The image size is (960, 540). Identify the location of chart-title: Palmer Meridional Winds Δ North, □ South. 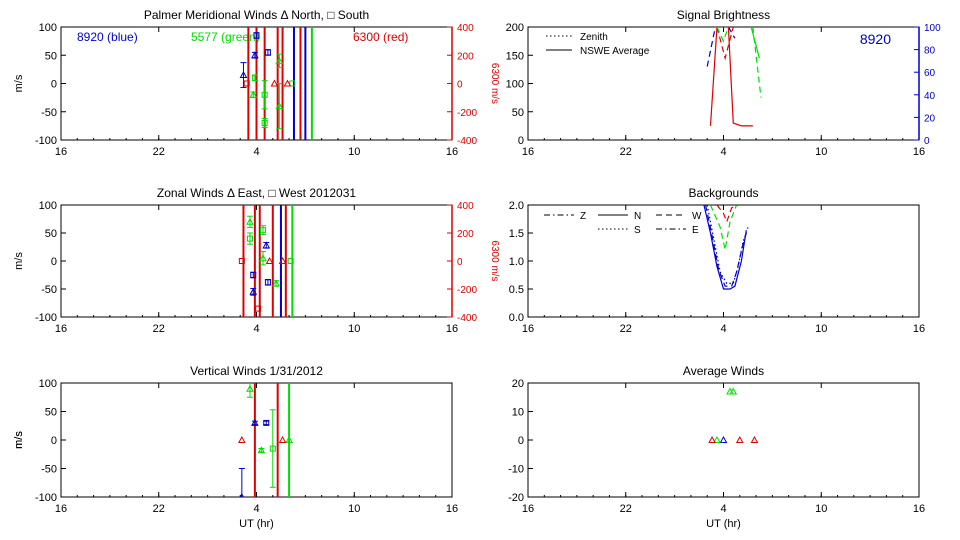
(256, 15).